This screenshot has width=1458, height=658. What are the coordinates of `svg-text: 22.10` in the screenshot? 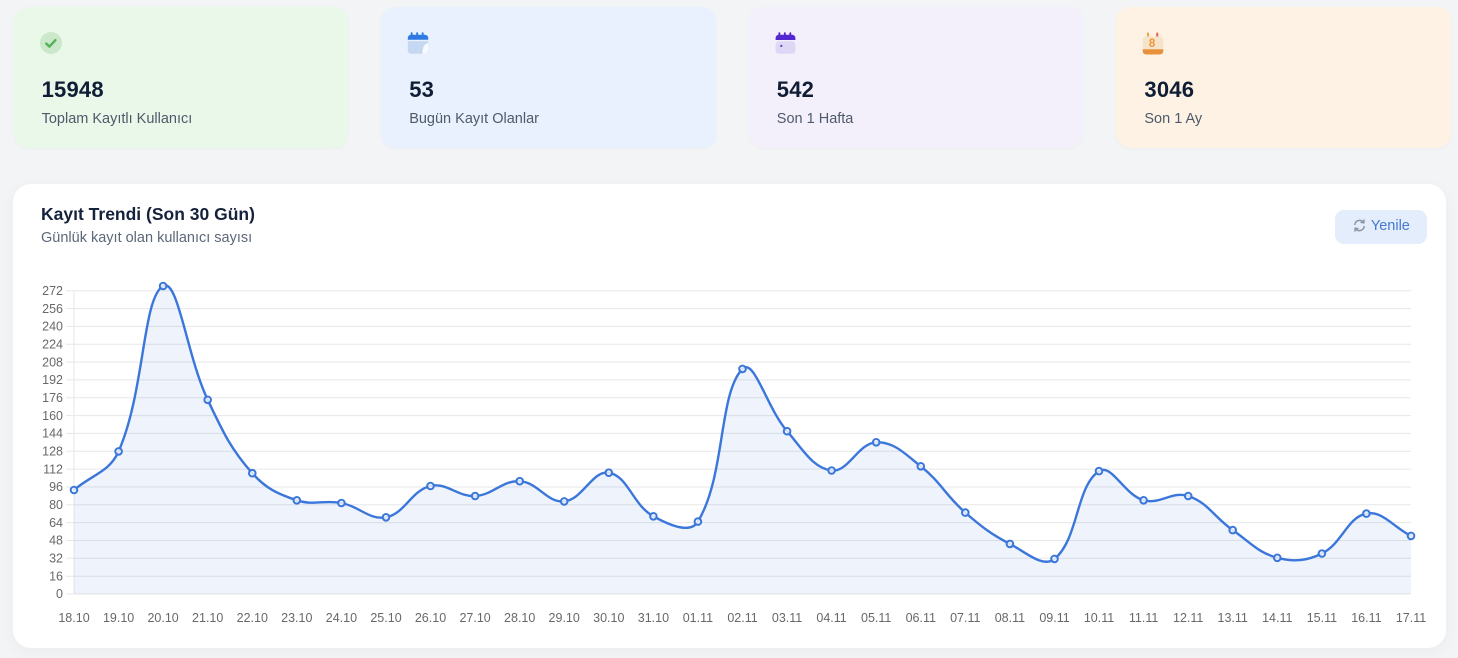 It's located at (252, 618).